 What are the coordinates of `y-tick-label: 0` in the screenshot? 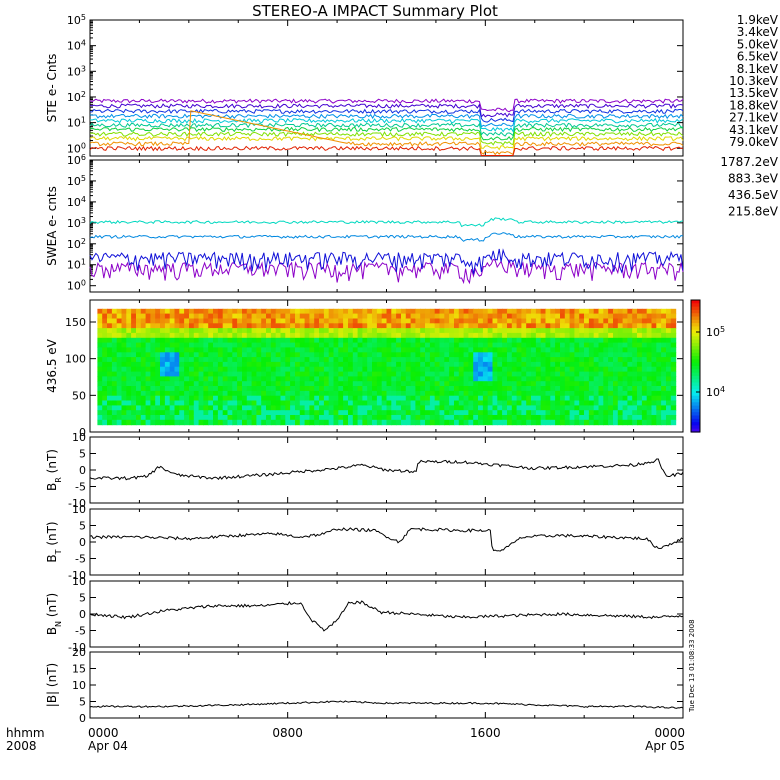 It's located at (82, 614).